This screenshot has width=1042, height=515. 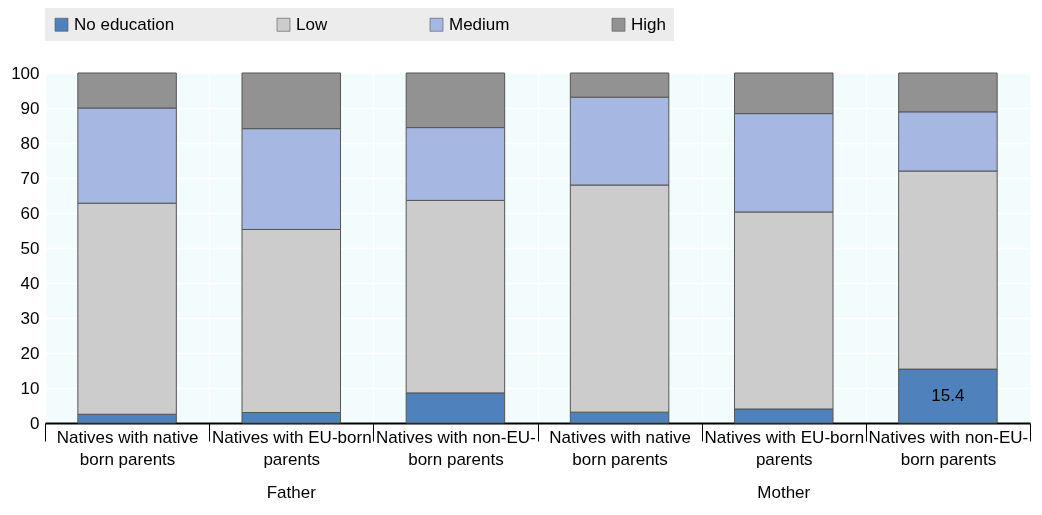 What do you see at coordinates (291, 492) in the screenshot?
I see `text: Father` at bounding box center [291, 492].